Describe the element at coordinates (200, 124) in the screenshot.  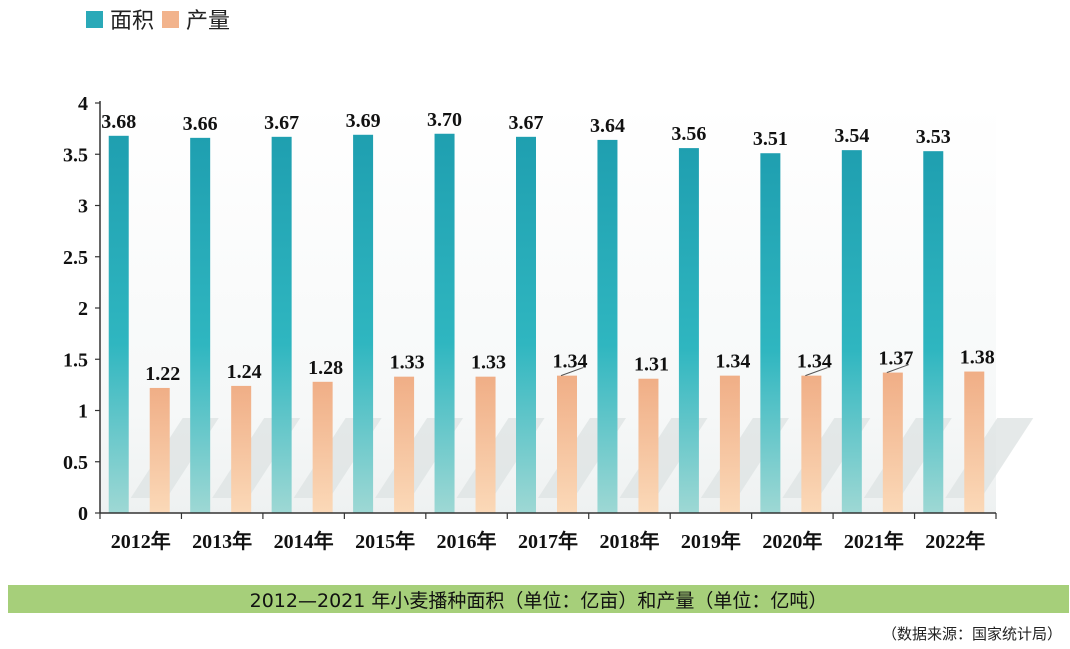
I see `data-label-area-2013年: 3.66` at that location.